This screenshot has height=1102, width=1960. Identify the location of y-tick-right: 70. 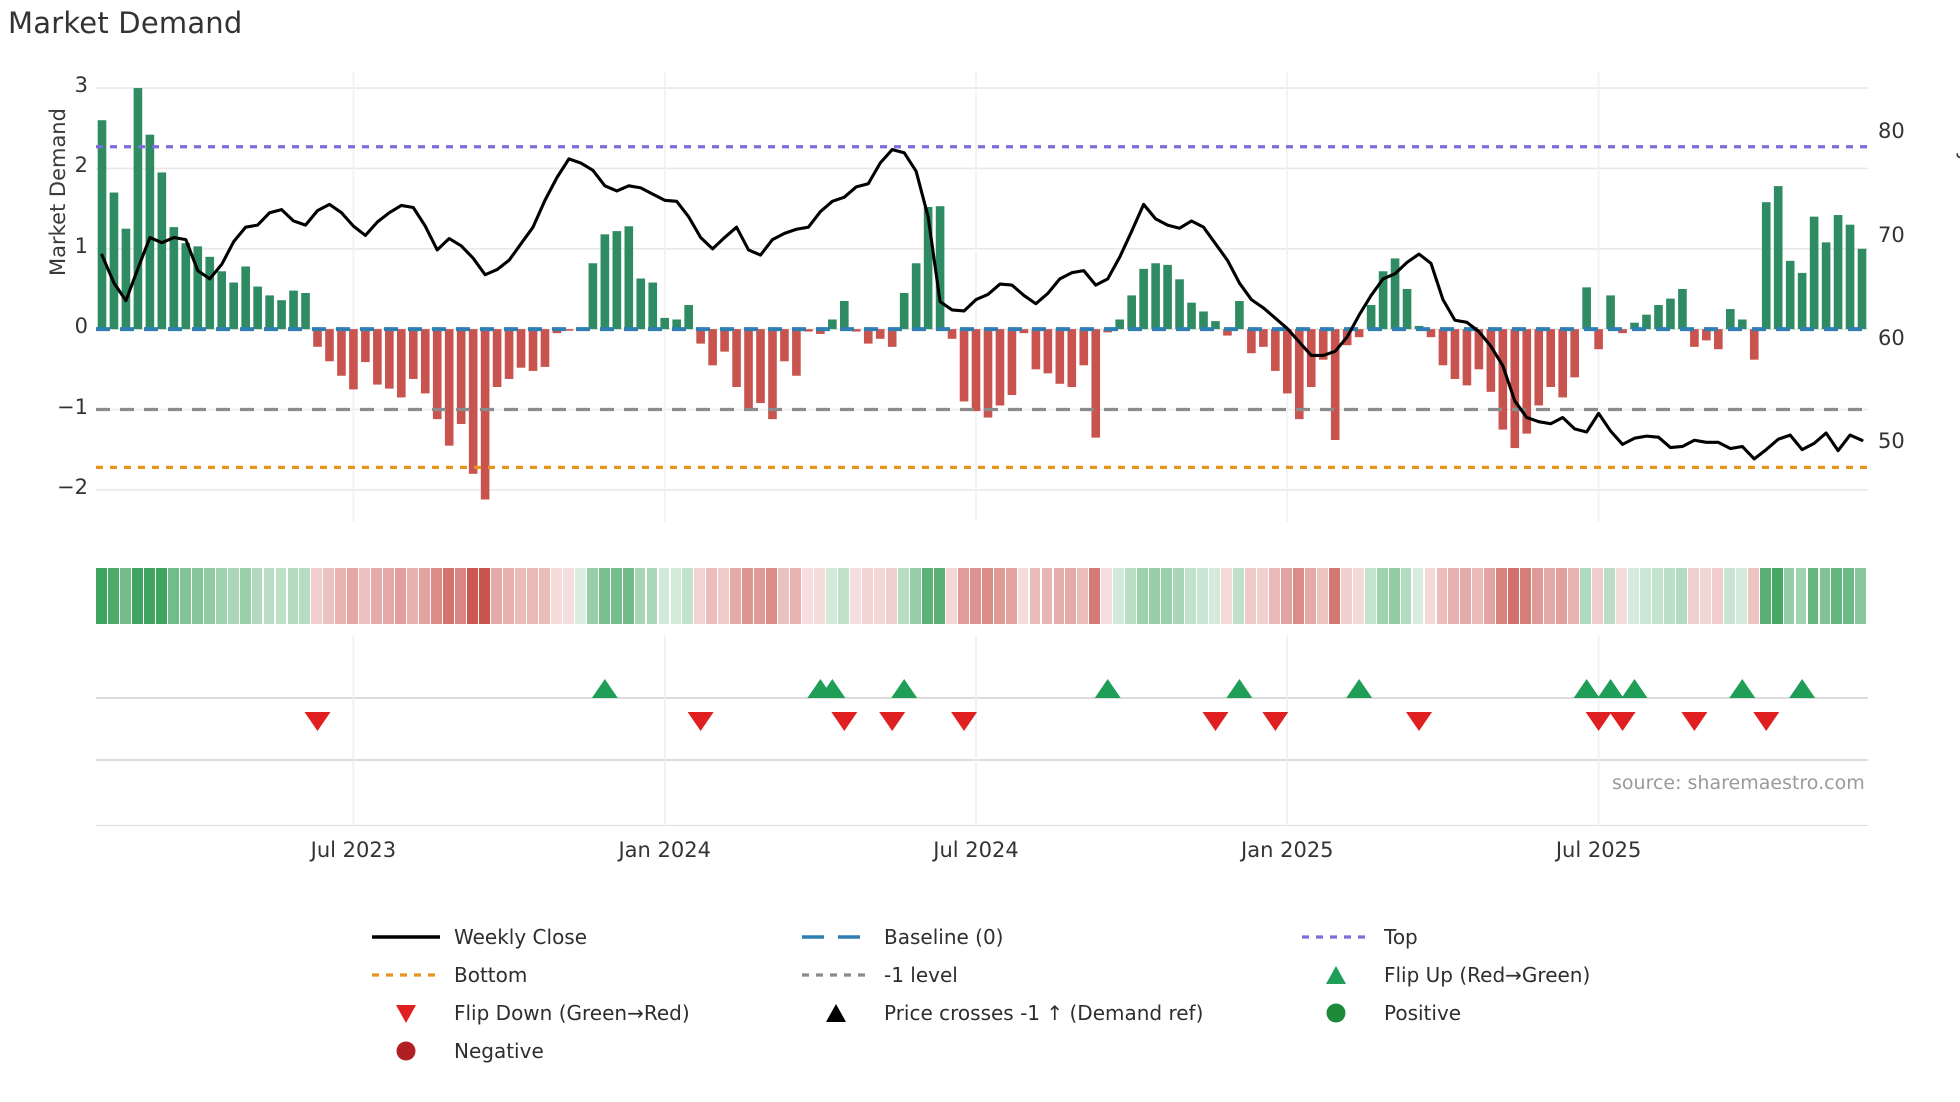
(1891, 234).